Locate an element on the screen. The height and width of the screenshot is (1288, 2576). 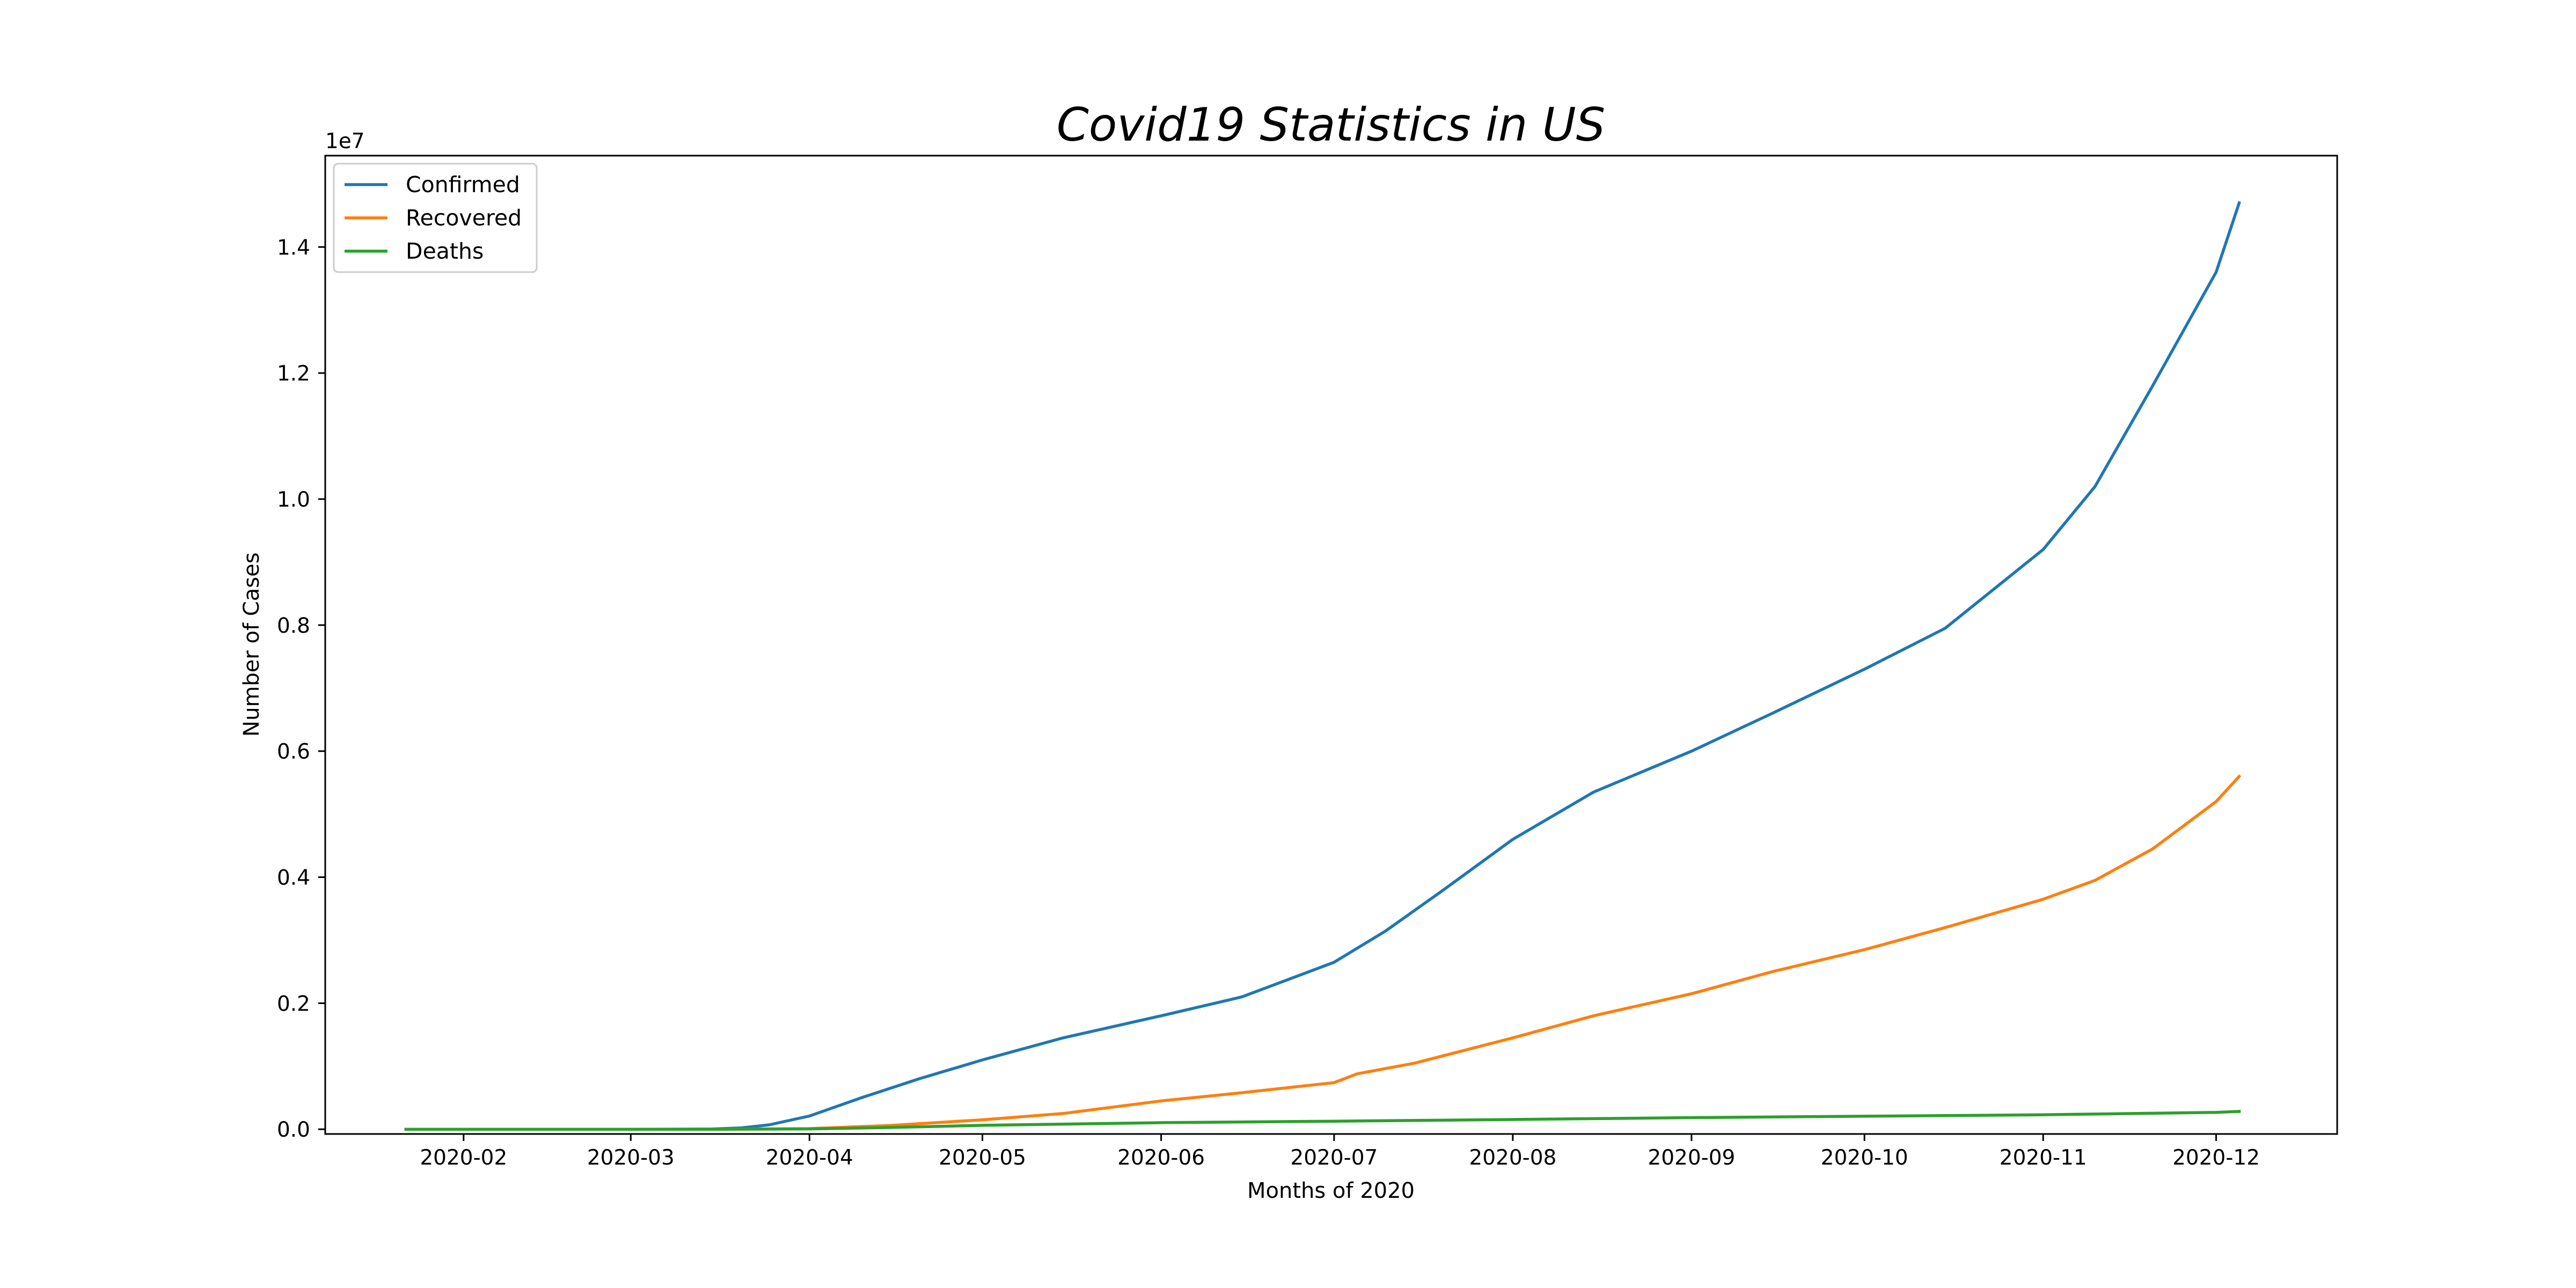
chart-title: Covid19 Statistics in US is located at coordinates (1331, 125).